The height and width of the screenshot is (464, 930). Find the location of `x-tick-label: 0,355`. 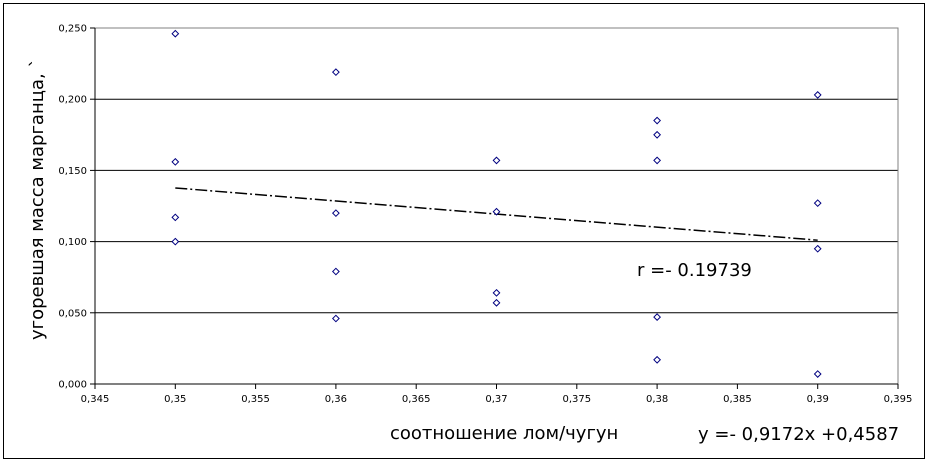

x-tick-label: 0,355 is located at coordinates (255, 399).